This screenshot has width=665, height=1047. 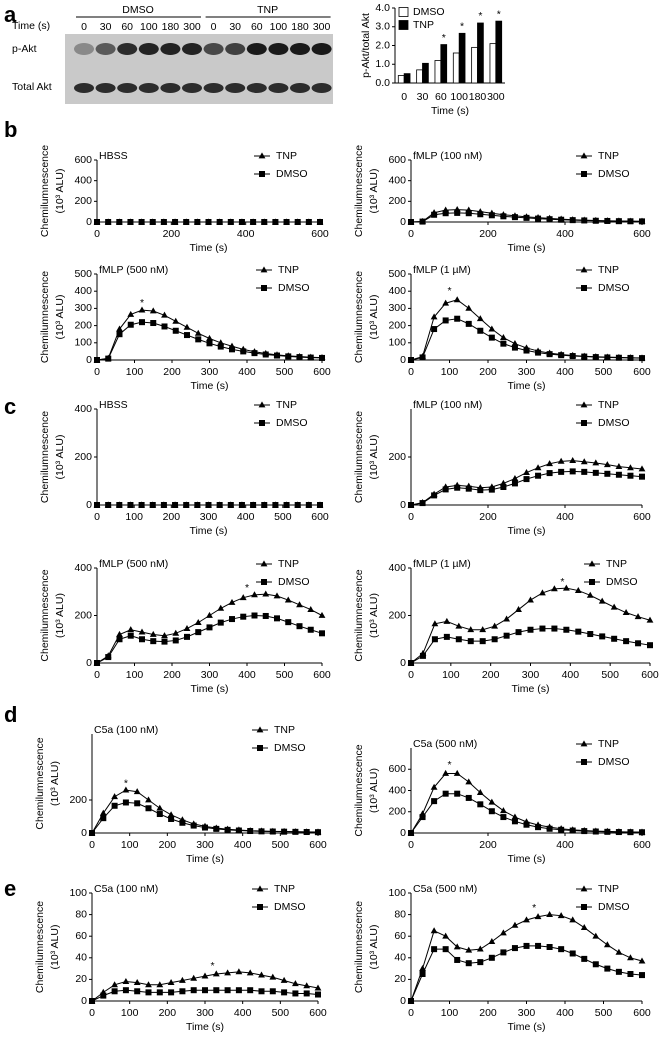 I want to click on y-tick-label: 20, so click(x=400, y=979).